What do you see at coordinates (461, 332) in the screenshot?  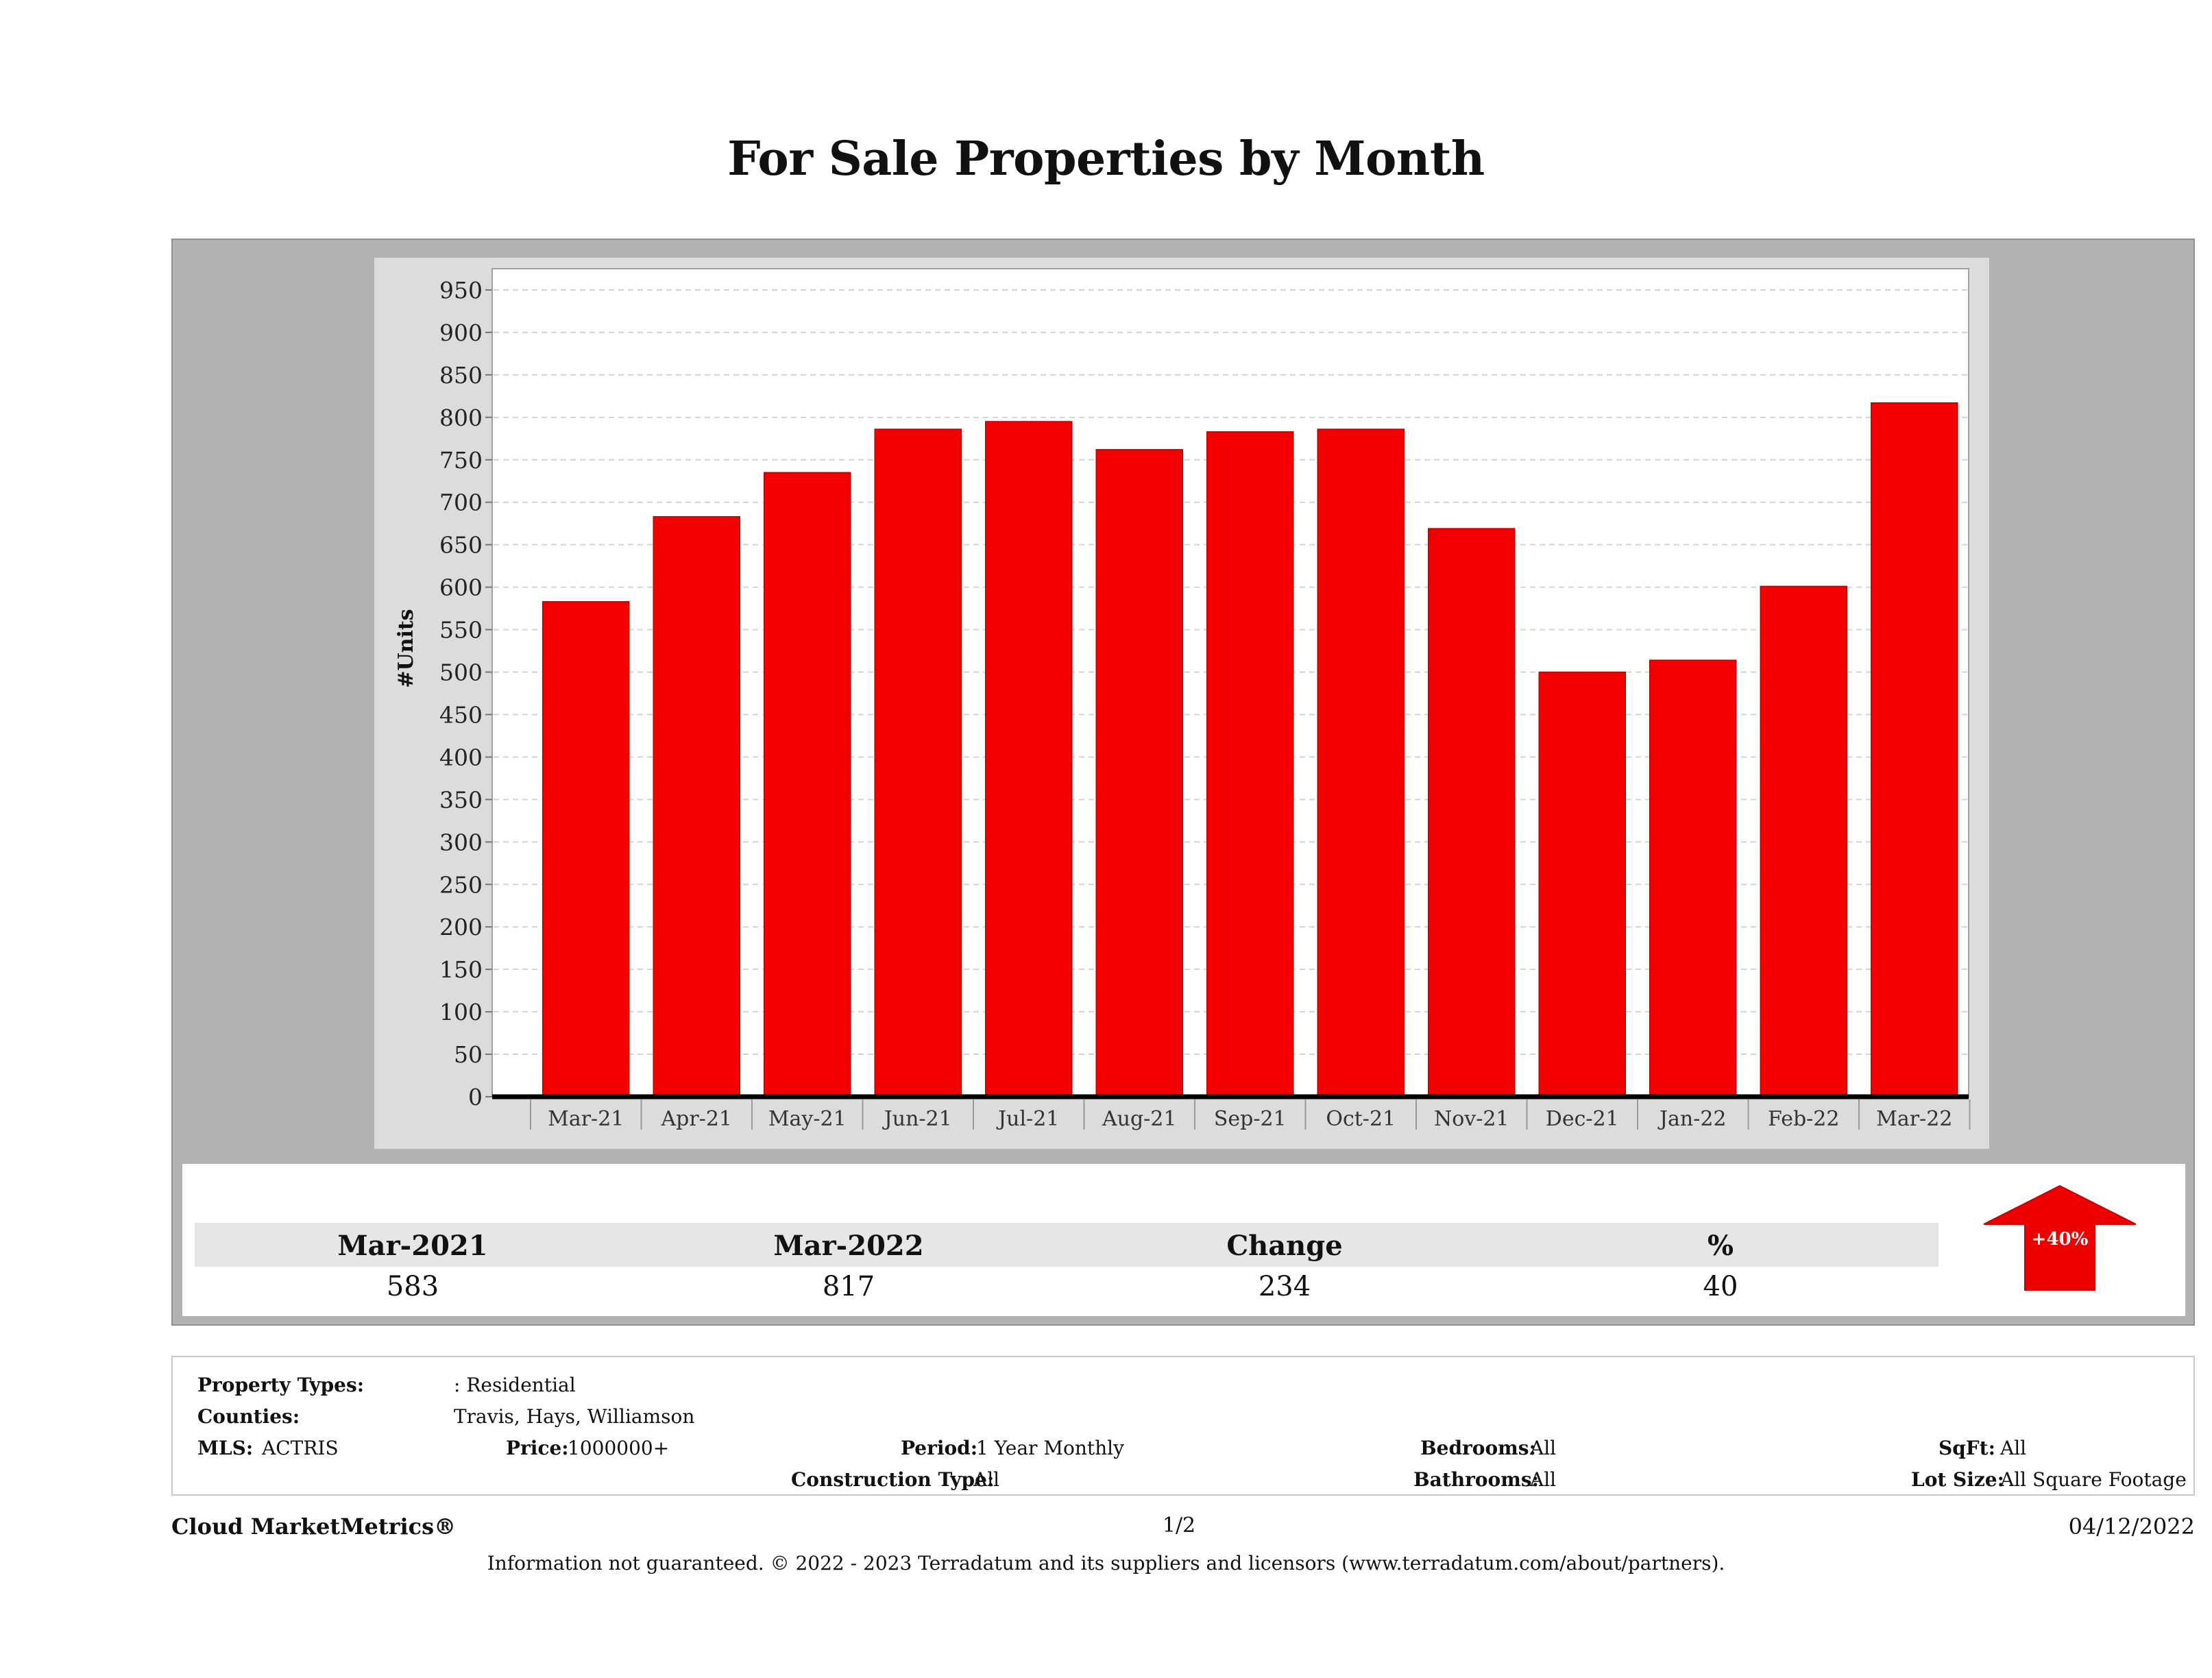 I see `y-tick-label: 900` at bounding box center [461, 332].